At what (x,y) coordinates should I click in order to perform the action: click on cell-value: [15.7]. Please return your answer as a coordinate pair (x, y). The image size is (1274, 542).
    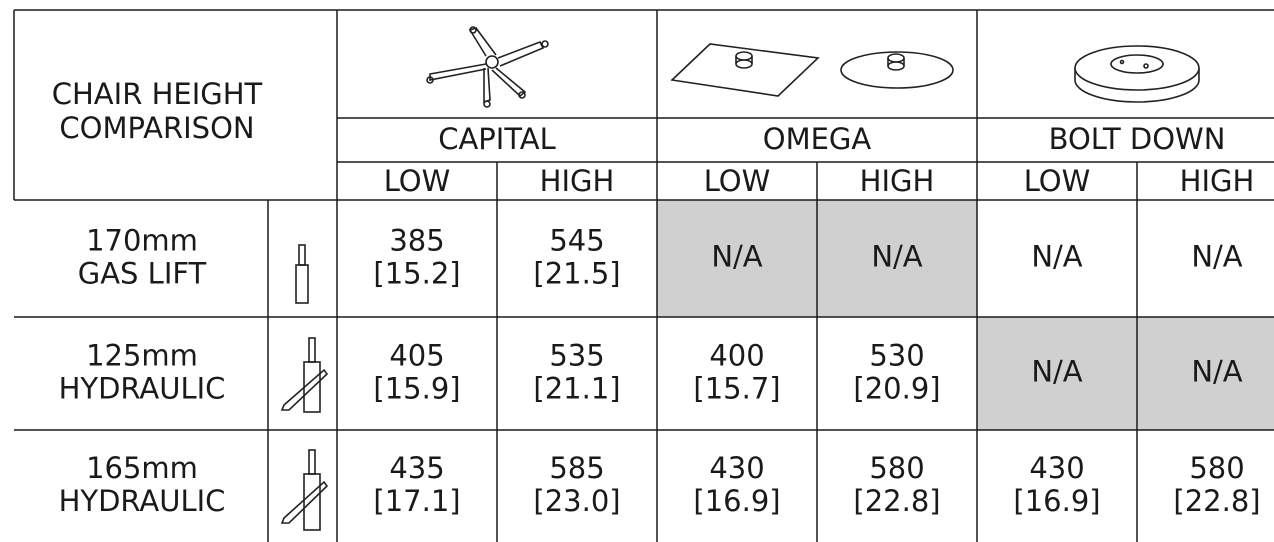
    Looking at the image, I should click on (736, 389).